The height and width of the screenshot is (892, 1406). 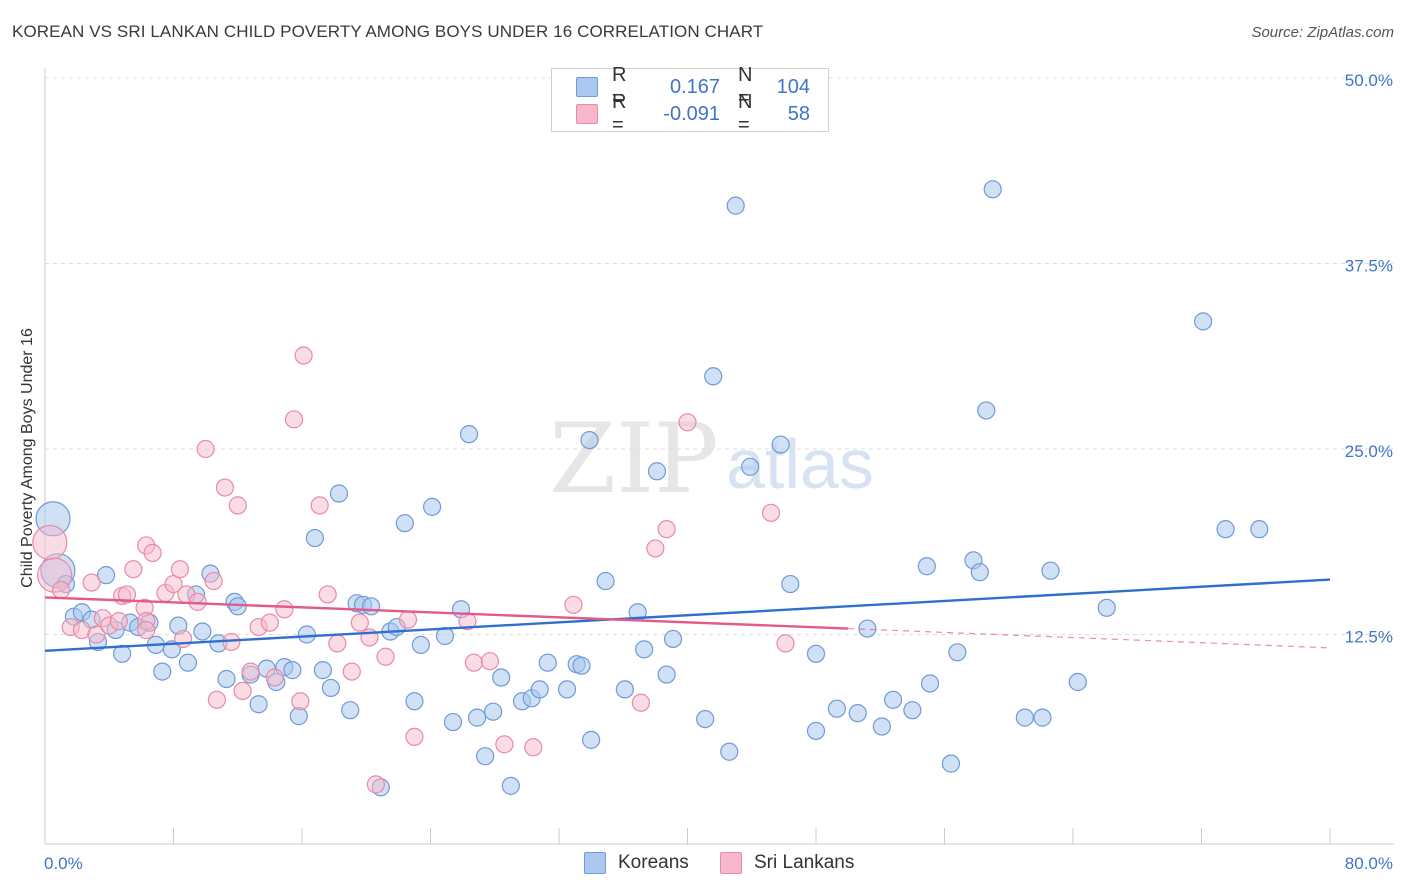 I want to click on y-tick-label: 12.5%, so click(x=1369, y=637).